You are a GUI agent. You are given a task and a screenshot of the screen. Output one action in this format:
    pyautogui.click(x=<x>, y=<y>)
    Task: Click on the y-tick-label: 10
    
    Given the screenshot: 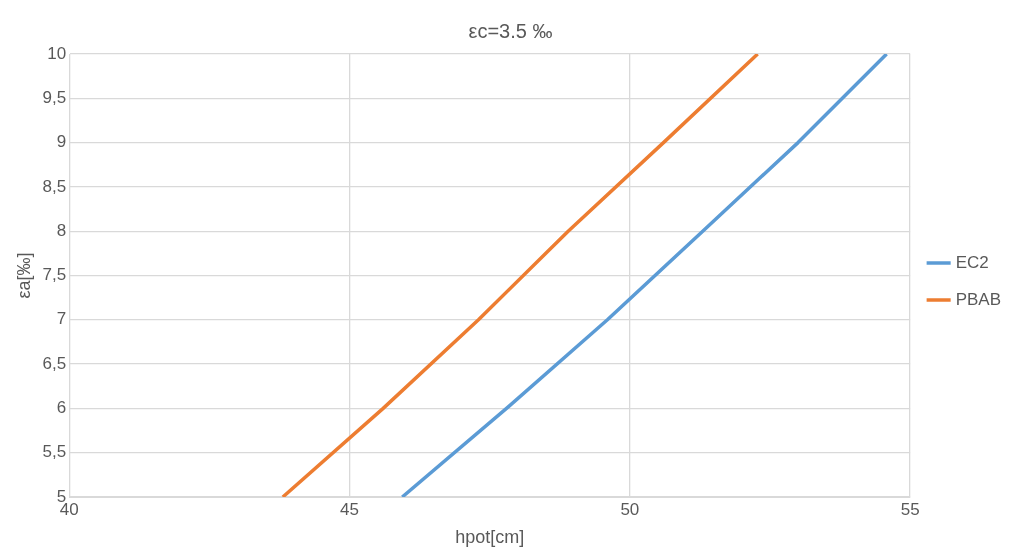 What is the action you would take?
    pyautogui.click(x=57, y=53)
    